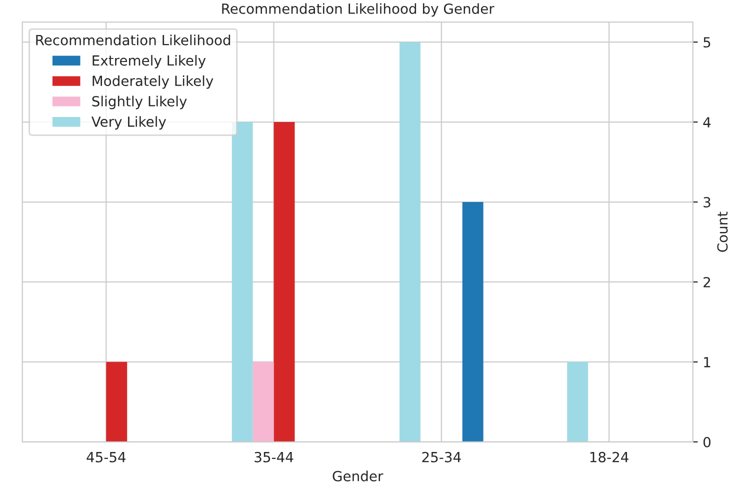  What do you see at coordinates (149, 61) in the screenshot?
I see `legend-label: Extremely Likely` at bounding box center [149, 61].